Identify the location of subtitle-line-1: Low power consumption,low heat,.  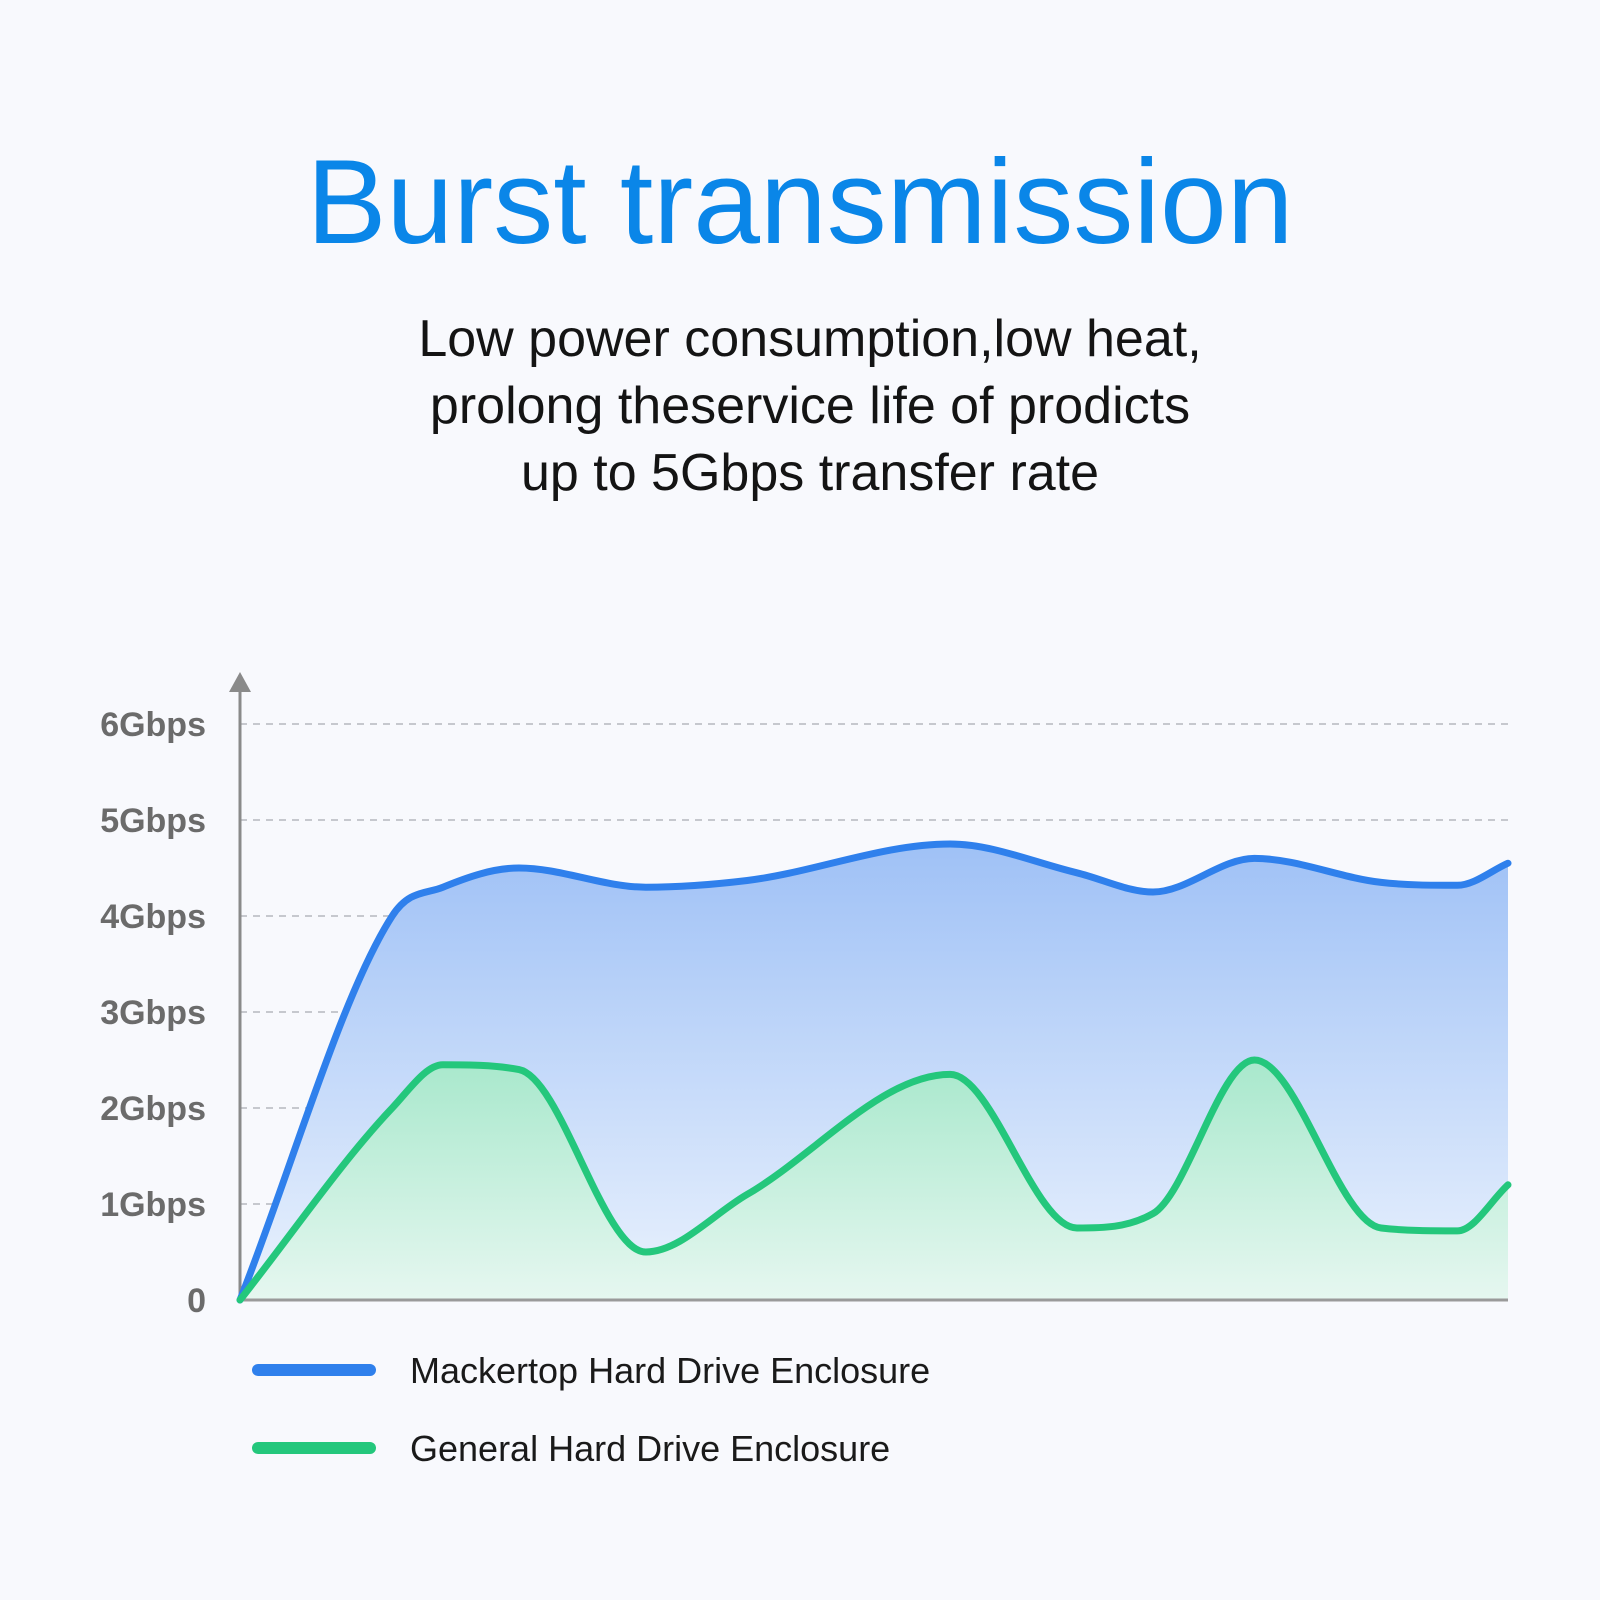
(810, 339).